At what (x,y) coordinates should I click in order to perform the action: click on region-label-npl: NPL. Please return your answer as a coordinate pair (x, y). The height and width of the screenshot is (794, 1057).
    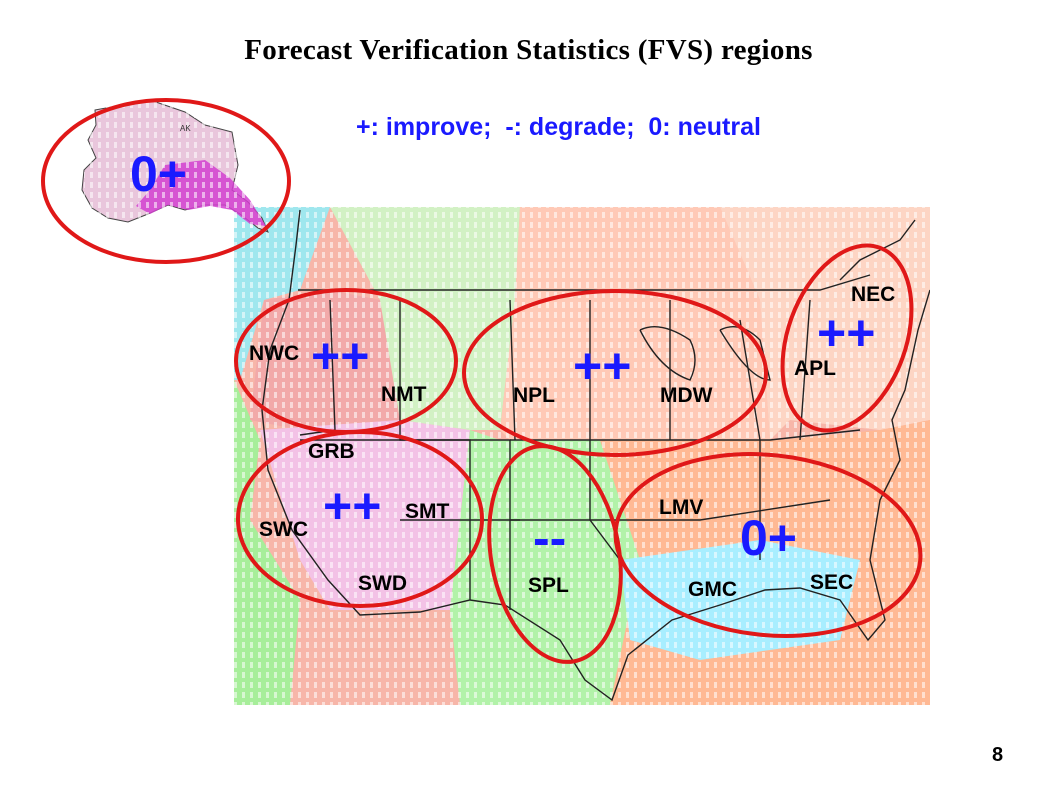
    Looking at the image, I should click on (534, 395).